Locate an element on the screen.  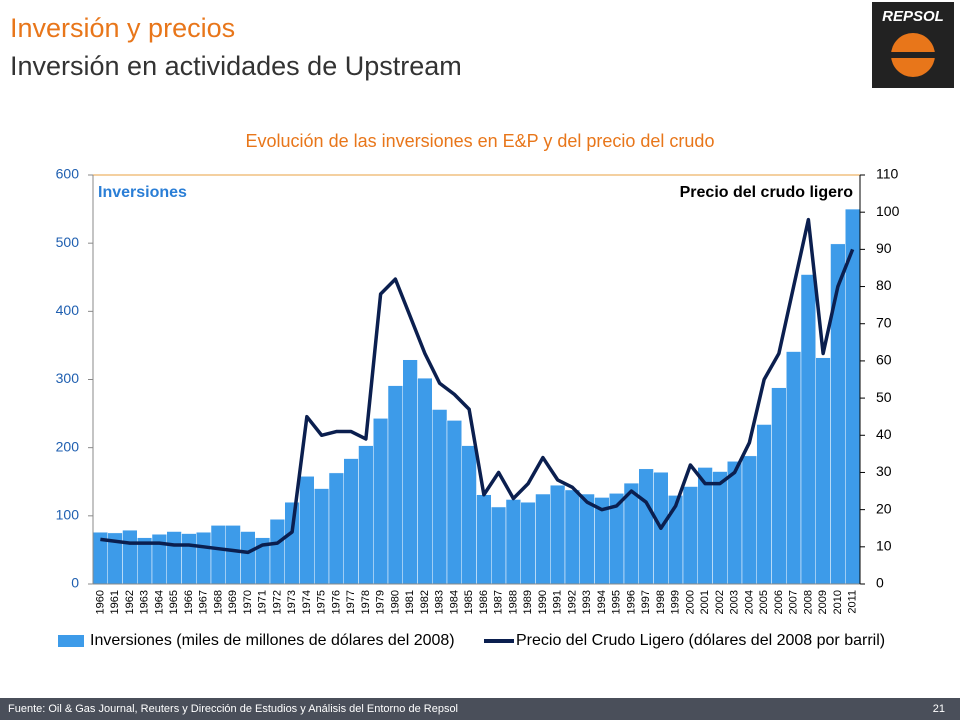
x-tick-label: 1962 is located at coordinates (130, 602).